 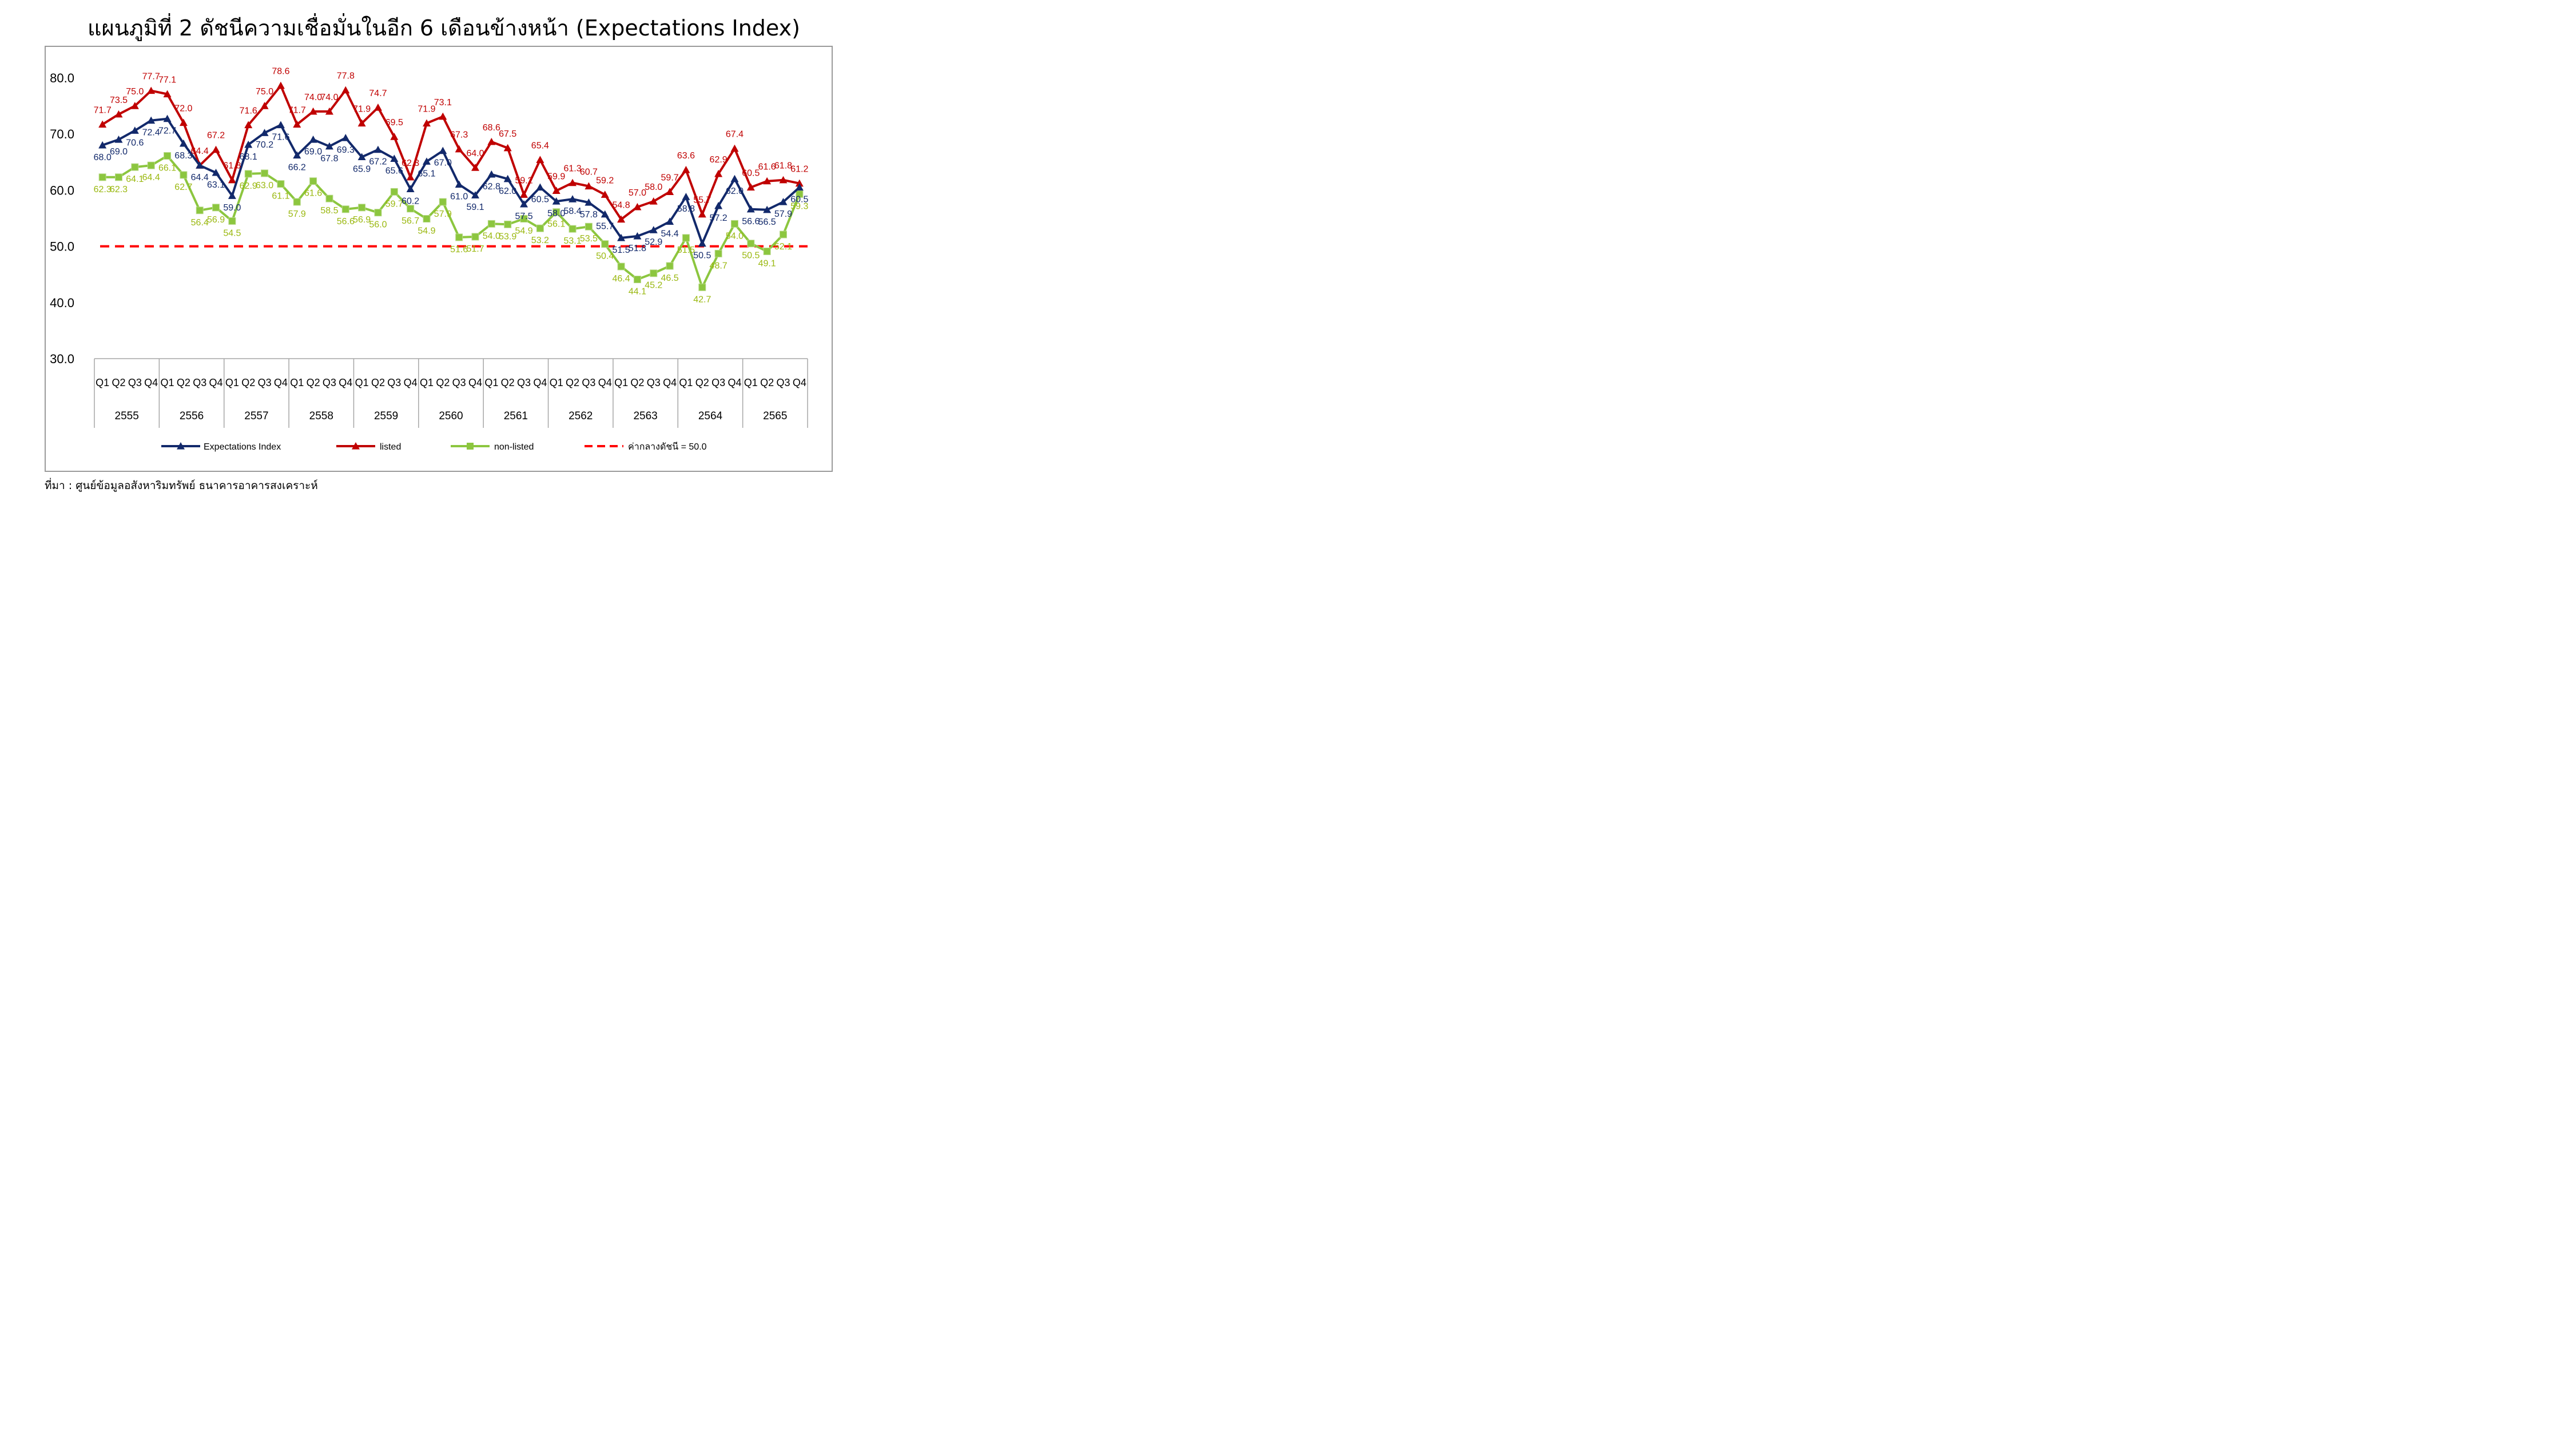 I want to click on year-label: 2564, so click(x=710, y=416).